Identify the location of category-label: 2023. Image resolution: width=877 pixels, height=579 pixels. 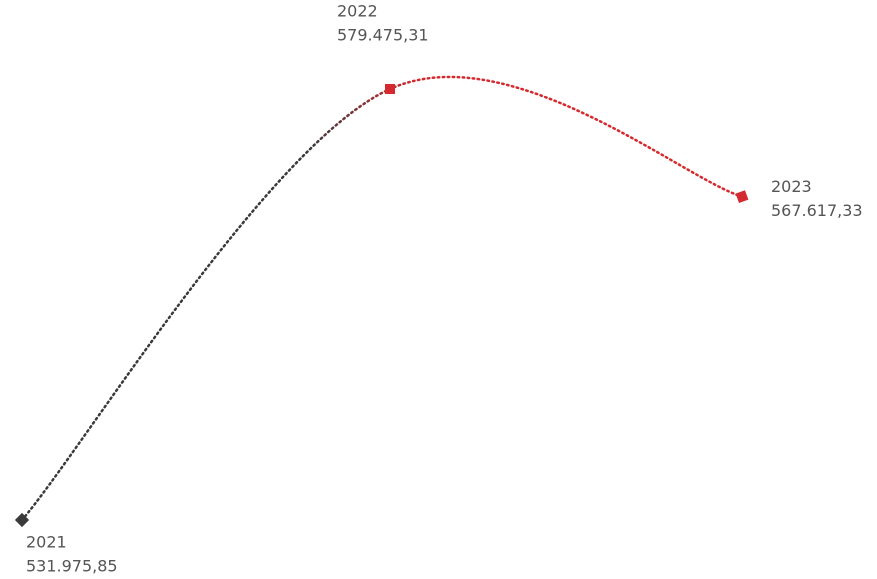
(791, 186).